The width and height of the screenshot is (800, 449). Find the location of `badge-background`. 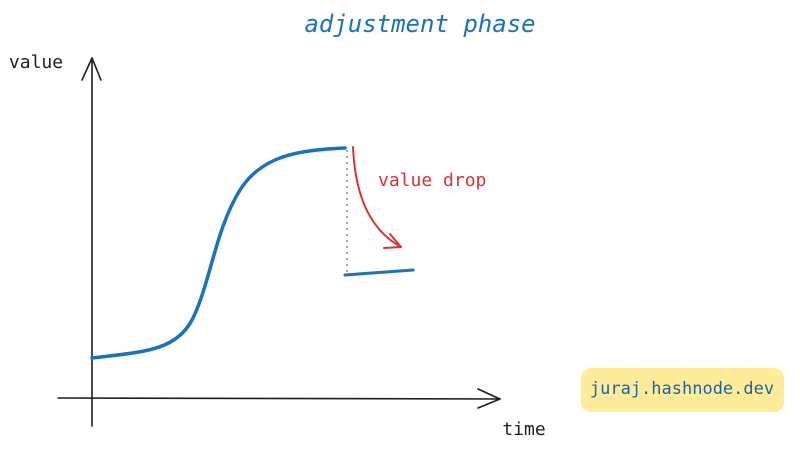

badge-background is located at coordinates (682, 390).